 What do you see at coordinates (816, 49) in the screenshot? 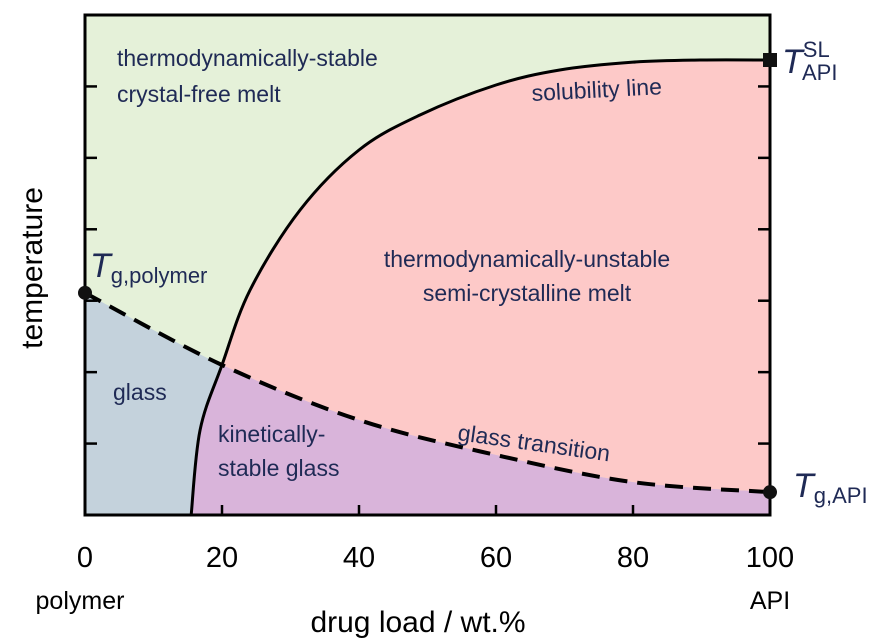
I see `superscript: SL` at bounding box center [816, 49].